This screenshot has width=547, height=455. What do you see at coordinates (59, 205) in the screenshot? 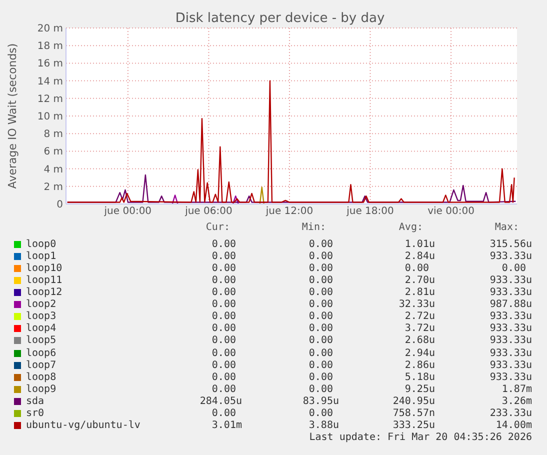
I see `y-tick-label: 0` at bounding box center [59, 205].